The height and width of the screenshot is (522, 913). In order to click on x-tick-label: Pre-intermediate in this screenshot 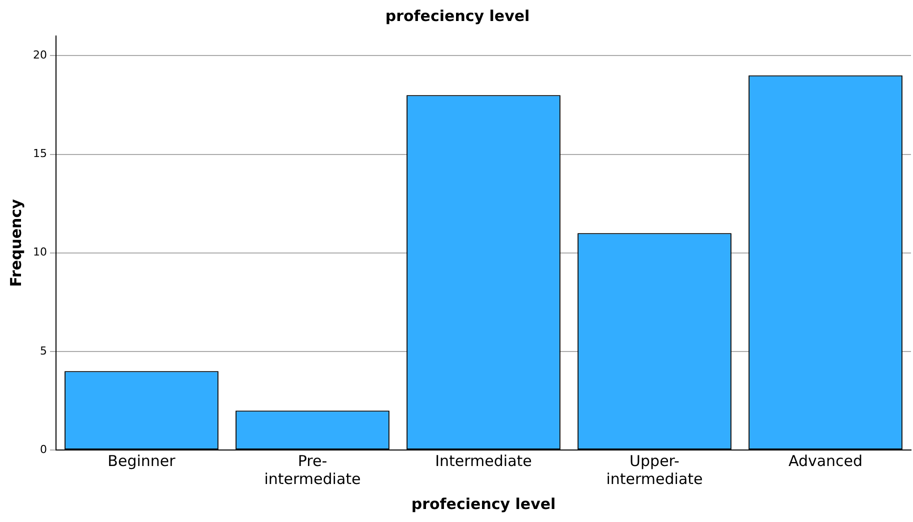, I will do `click(312, 470)`.